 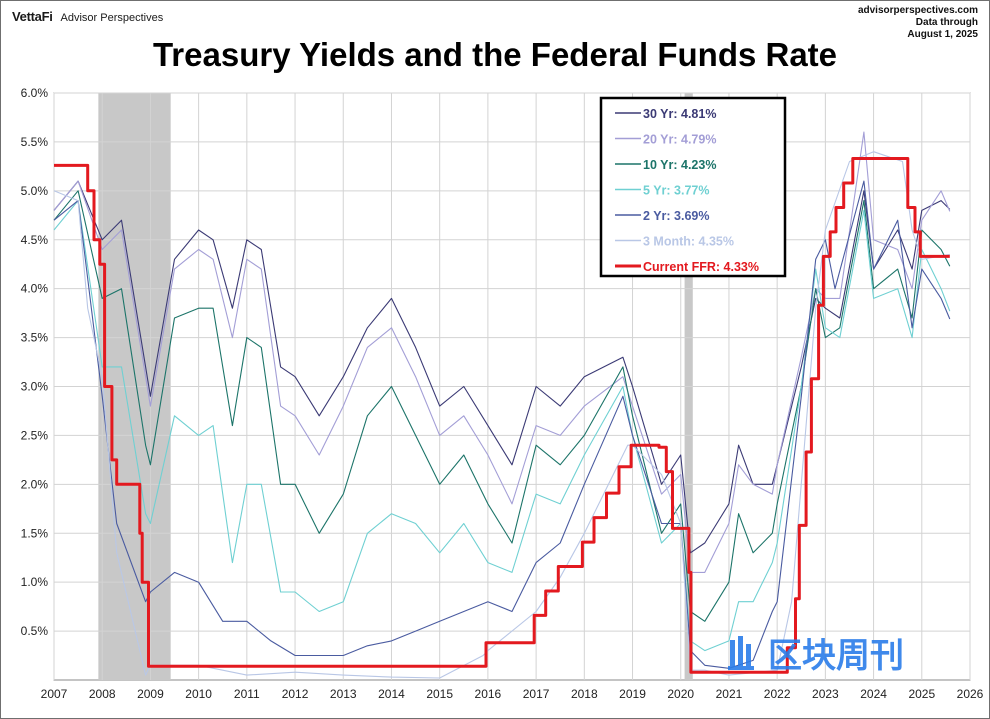 I want to click on legend-label: 3 Month: 4.35%, so click(x=688, y=242).